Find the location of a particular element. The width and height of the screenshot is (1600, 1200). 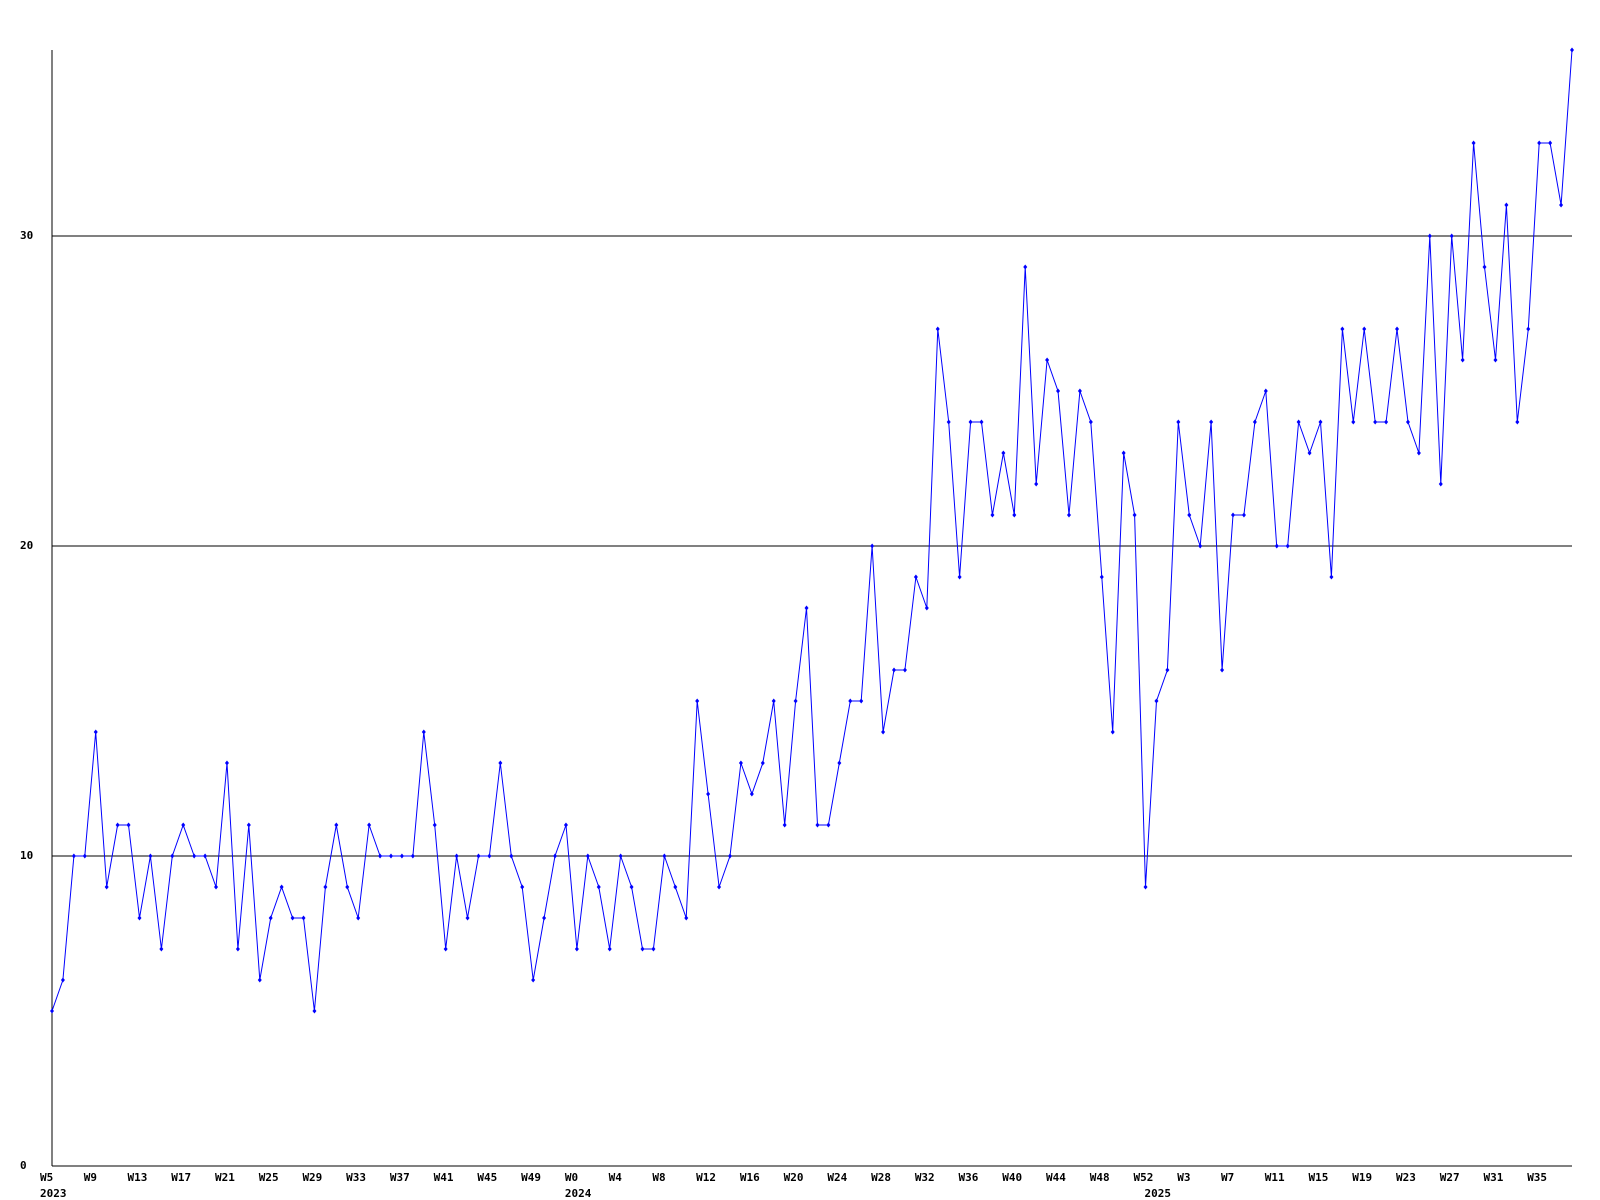

x-tick-label: W37 is located at coordinates (400, 1177).